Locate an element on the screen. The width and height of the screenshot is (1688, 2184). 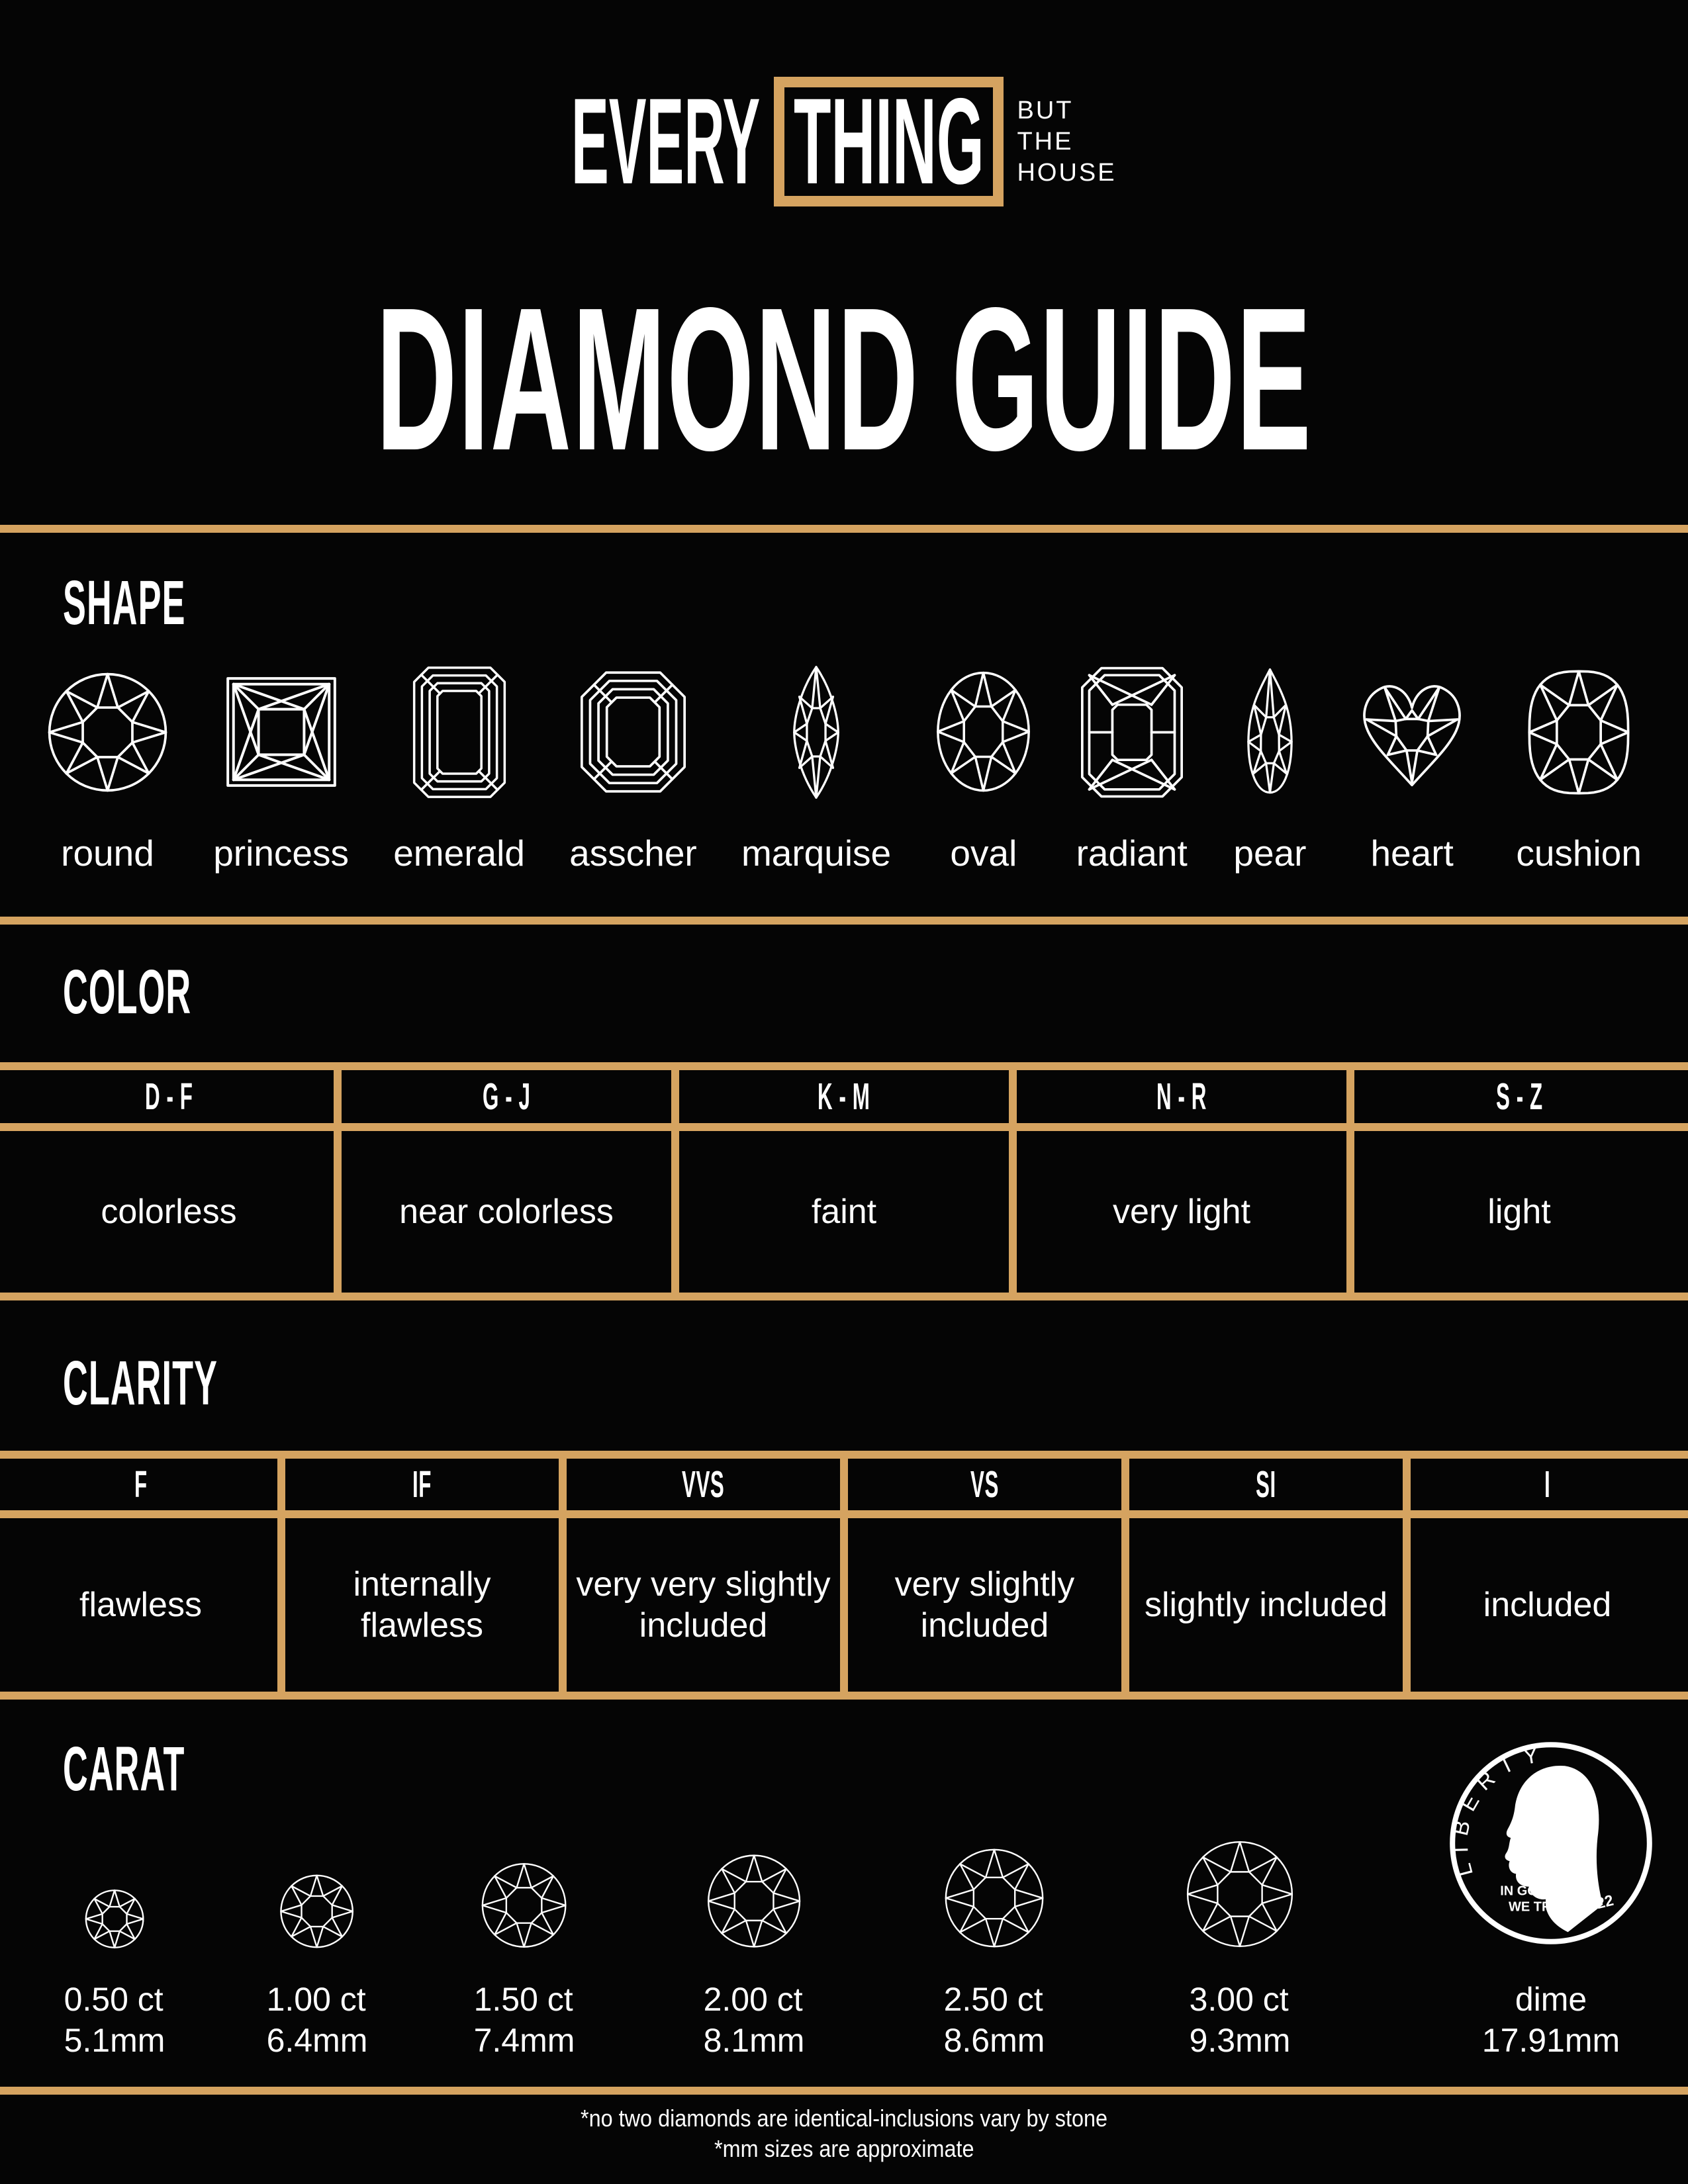
clarity-code-1: IF is located at coordinates (422, 1484).